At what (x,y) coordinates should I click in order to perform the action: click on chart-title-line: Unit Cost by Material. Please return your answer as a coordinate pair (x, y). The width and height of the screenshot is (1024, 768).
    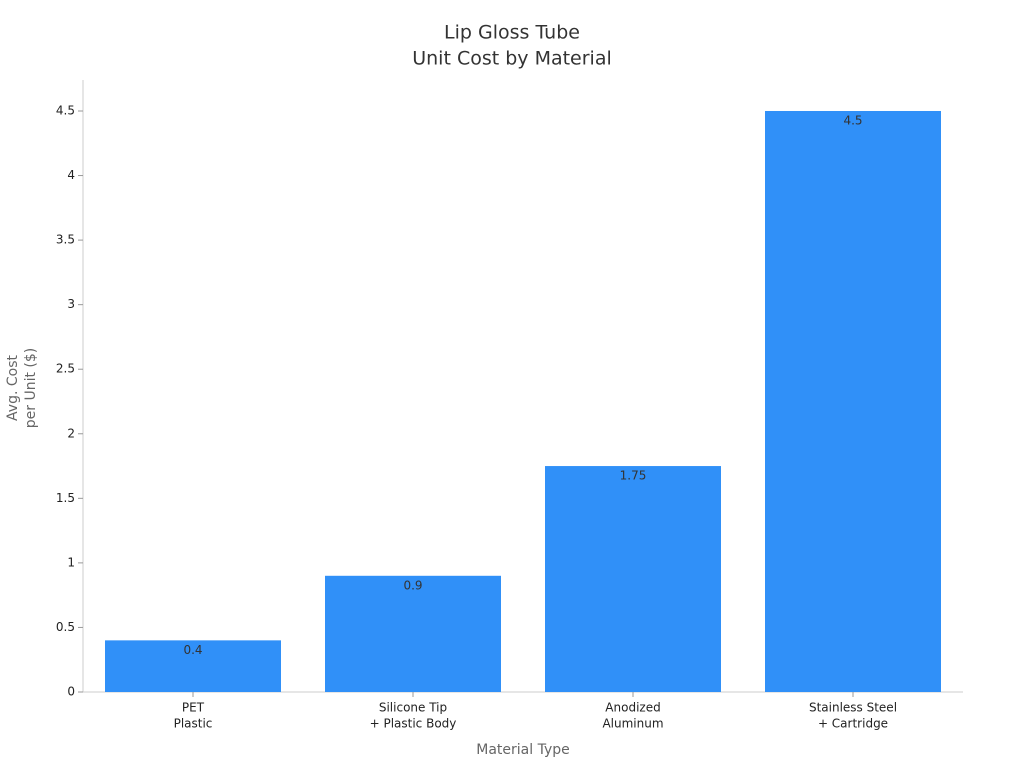
    Looking at the image, I should click on (512, 59).